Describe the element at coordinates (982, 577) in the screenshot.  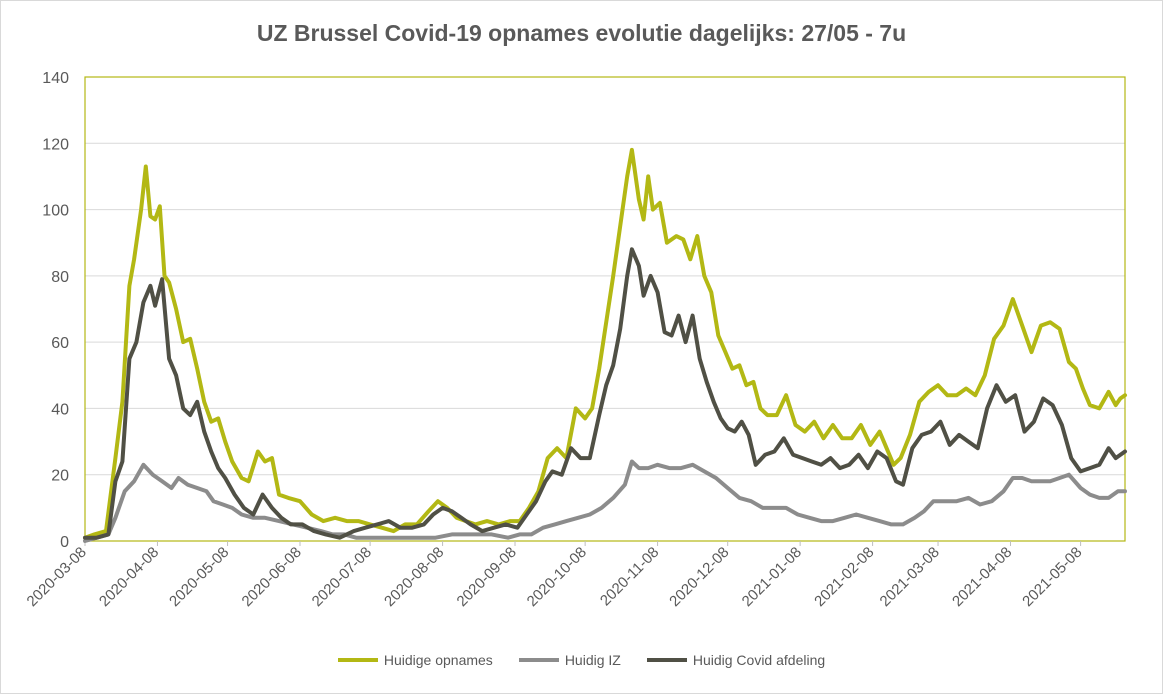
I see `x-tick-label: 2021-04-08` at that location.